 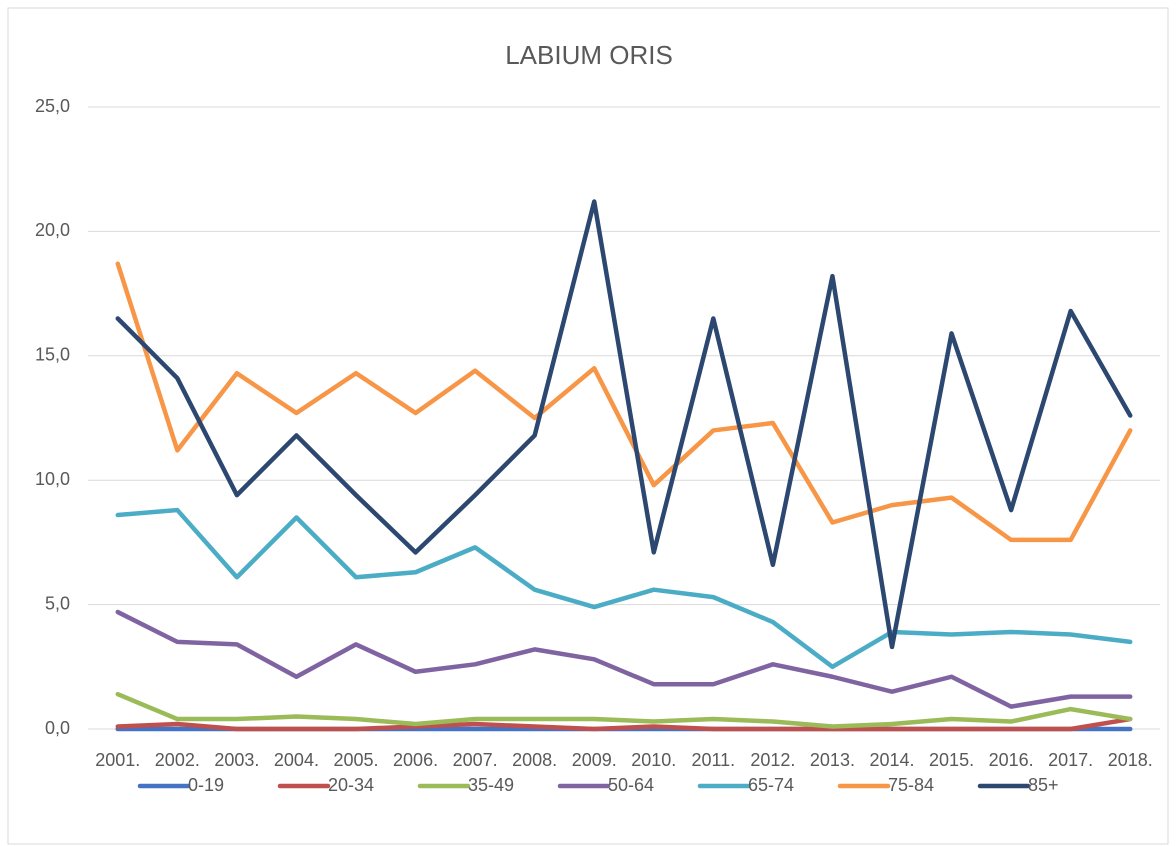 What do you see at coordinates (236, 760) in the screenshot?
I see `x-tick-label: 2003.` at bounding box center [236, 760].